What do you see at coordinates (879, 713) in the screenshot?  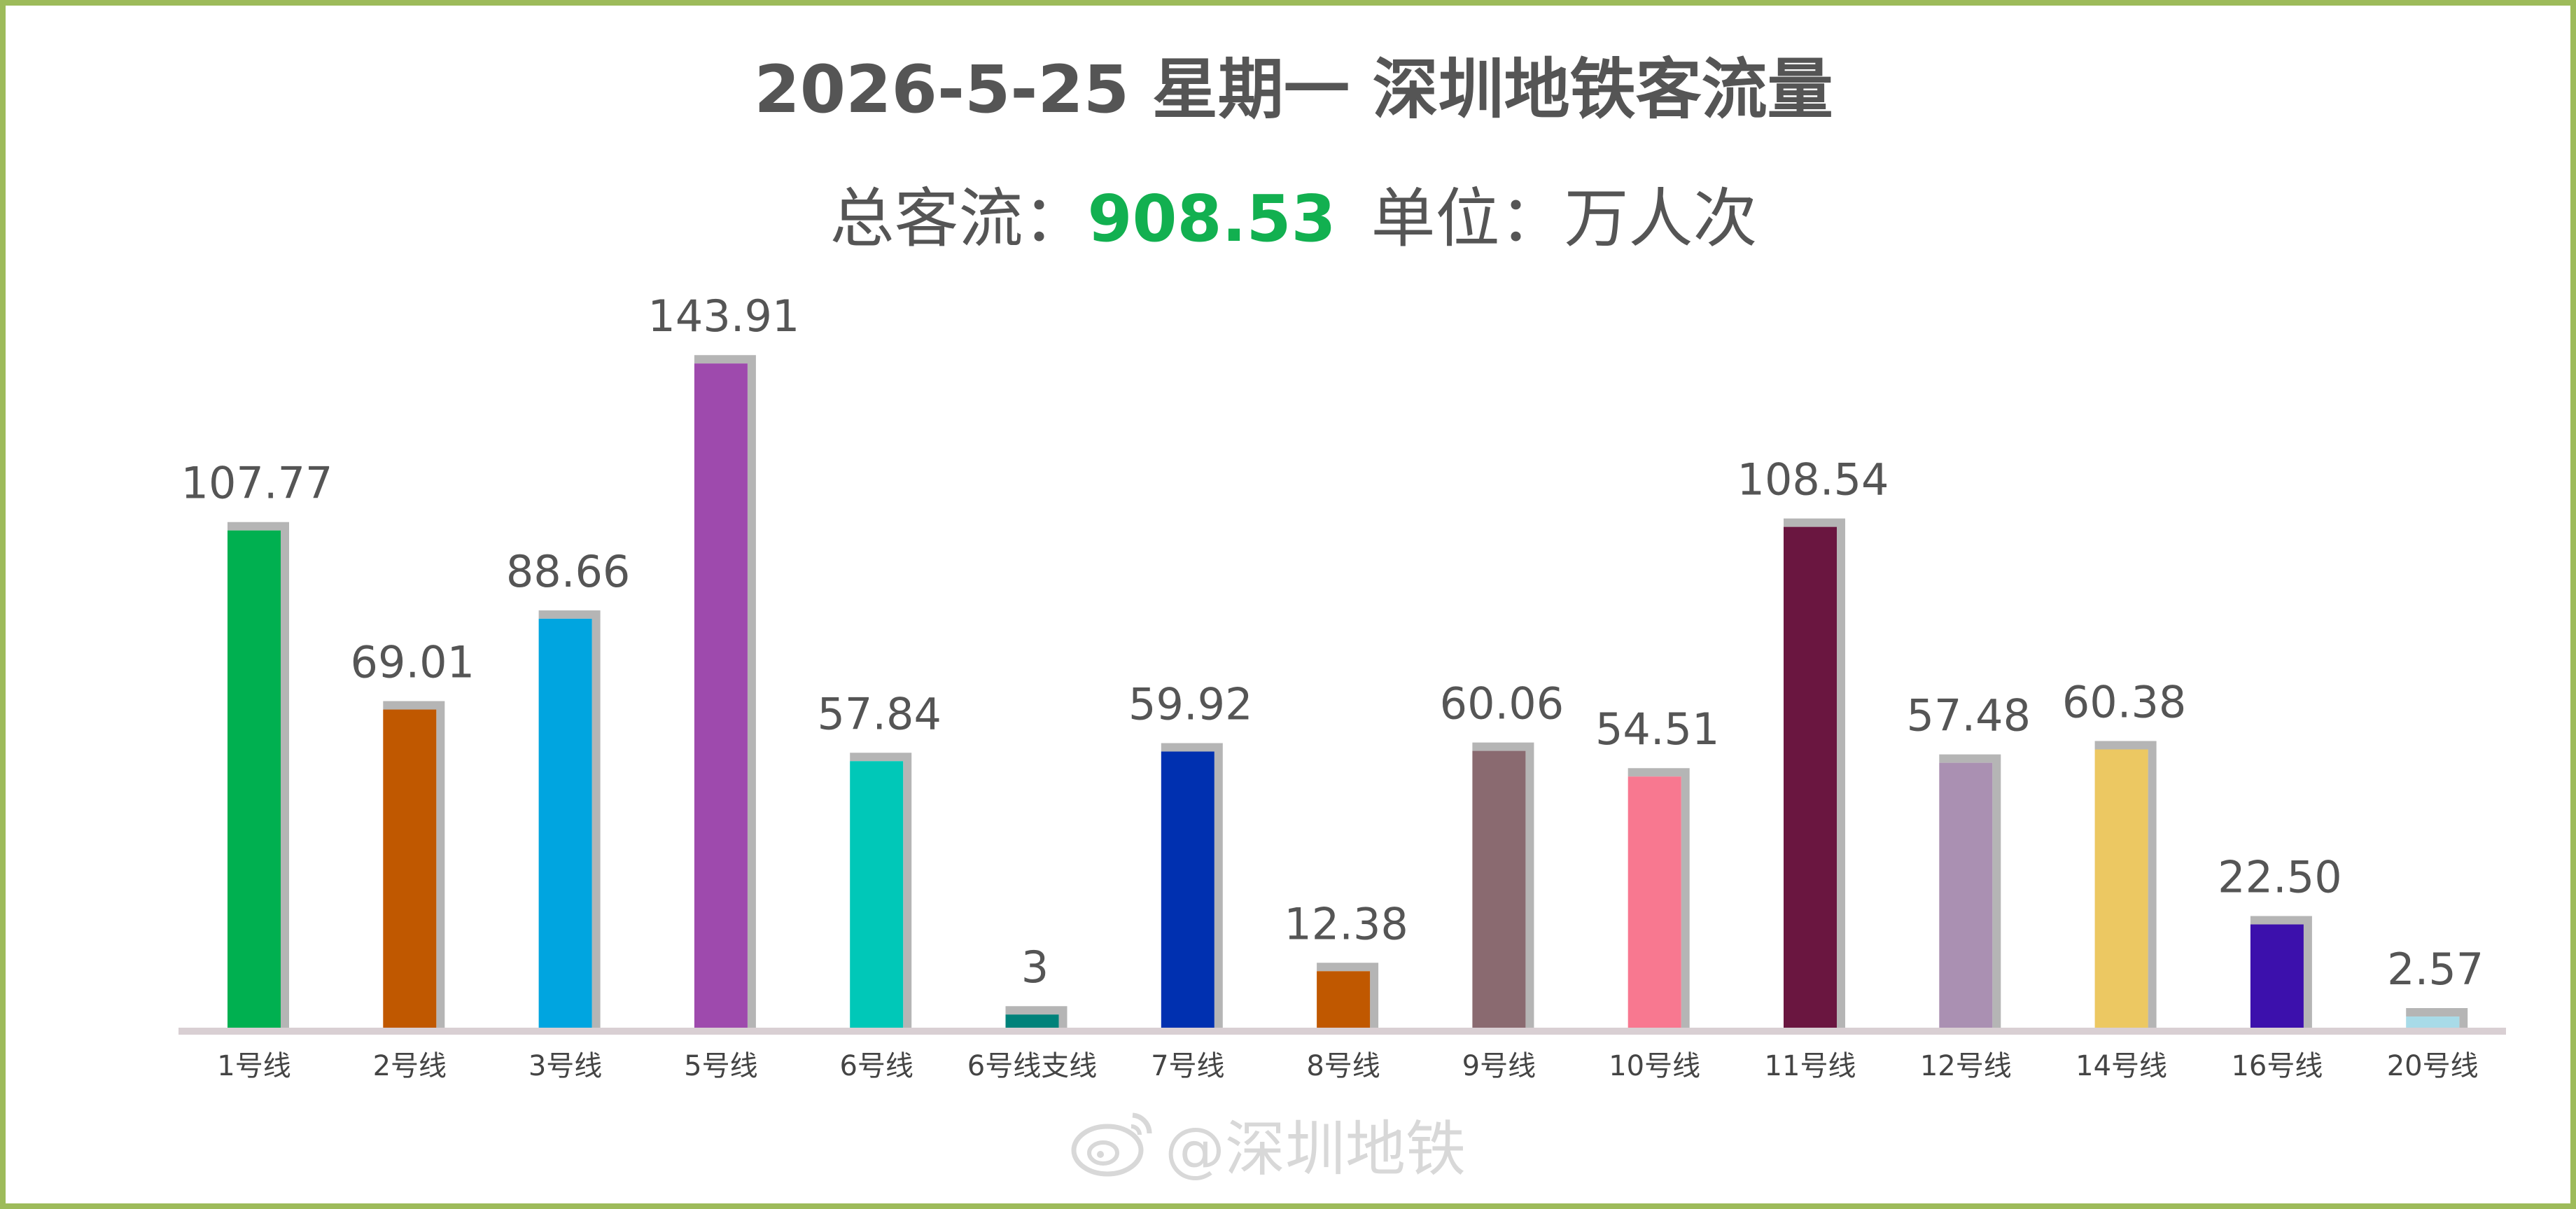 I see `bar-value-label: 57.84` at bounding box center [879, 713].